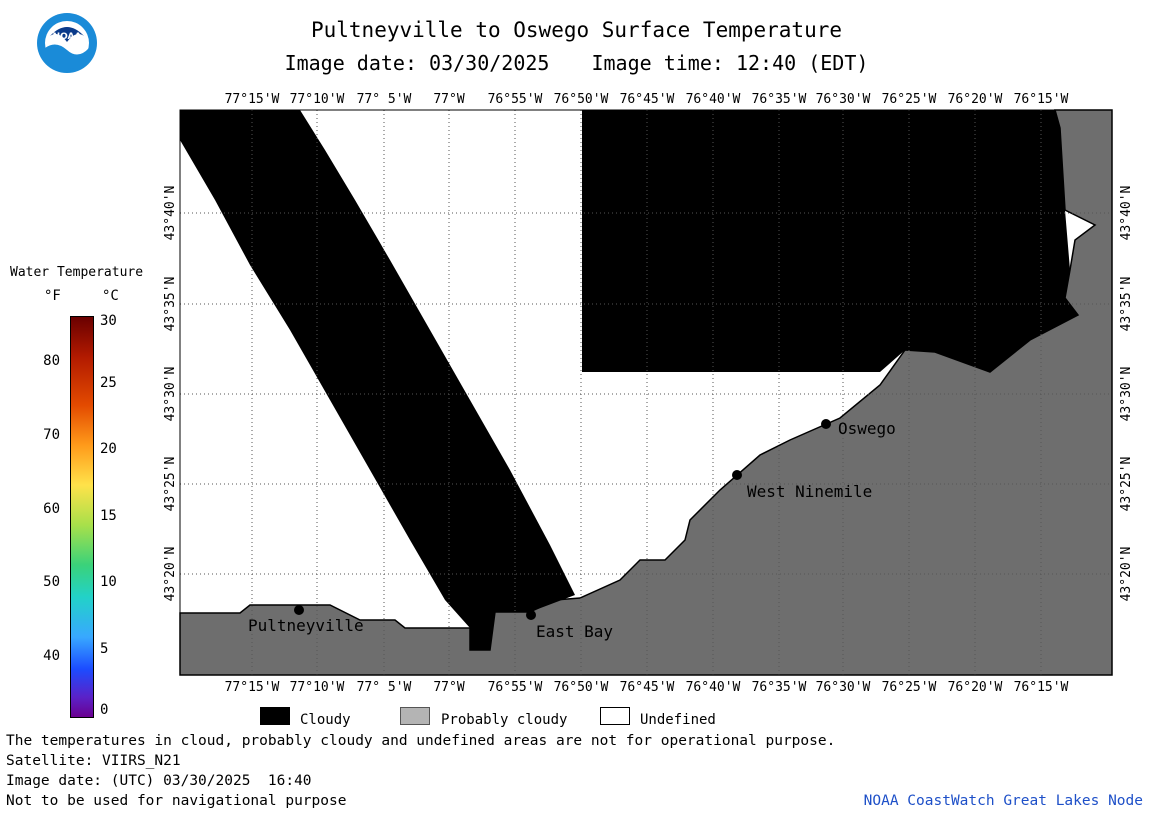 The image size is (1153, 817). What do you see at coordinates (615, 716) in the screenshot?
I see `legend-swatch-undefined` at bounding box center [615, 716].